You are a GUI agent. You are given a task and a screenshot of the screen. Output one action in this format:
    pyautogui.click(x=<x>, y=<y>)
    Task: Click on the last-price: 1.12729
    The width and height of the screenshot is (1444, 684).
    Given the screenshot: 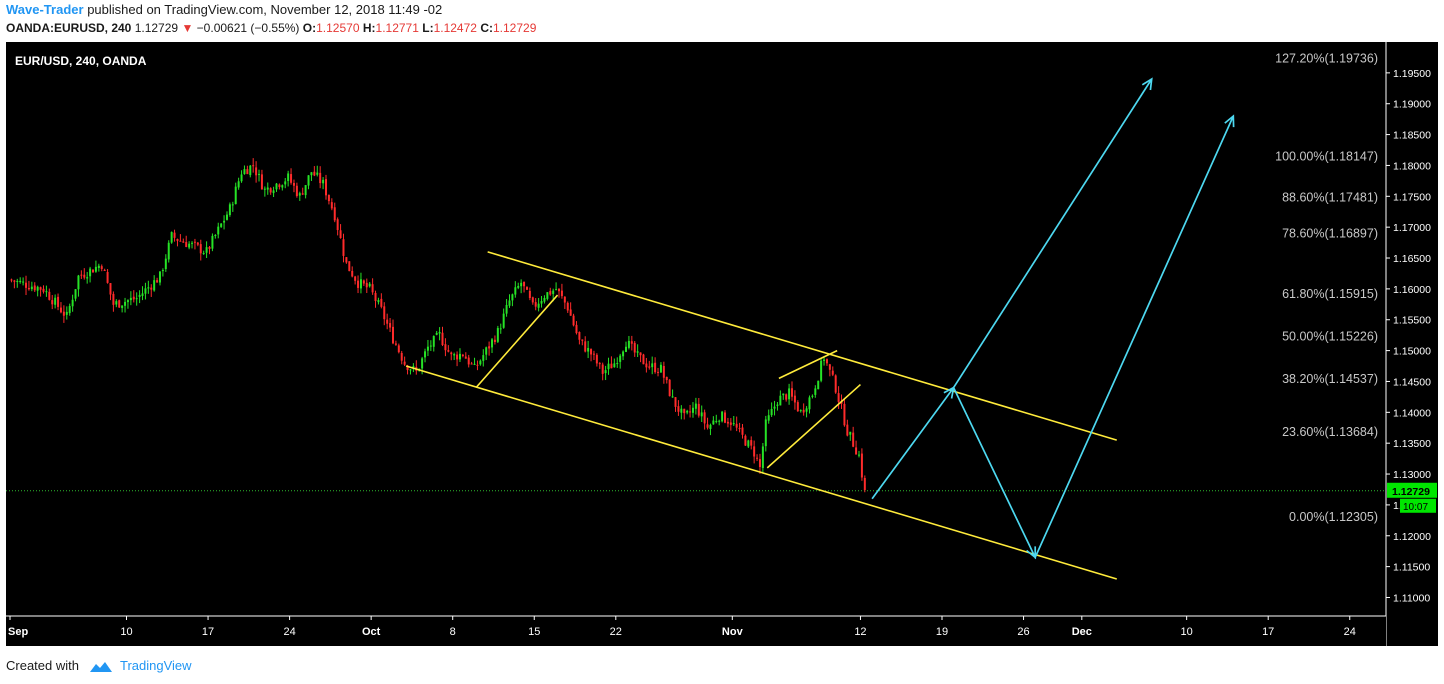 What is the action you would take?
    pyautogui.click(x=156, y=28)
    